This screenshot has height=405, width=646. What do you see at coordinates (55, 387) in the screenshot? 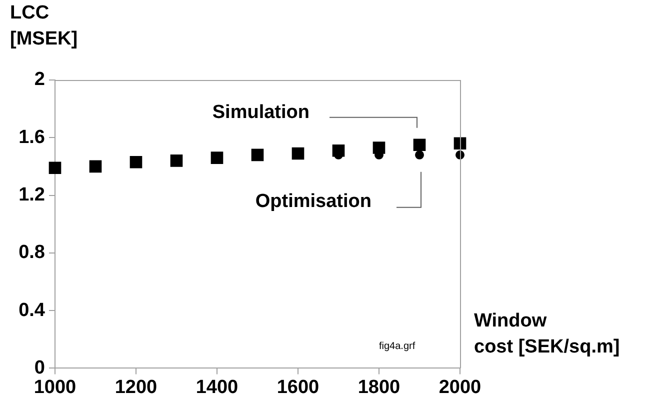
I see `x-tick-label: 1000` at bounding box center [55, 387].